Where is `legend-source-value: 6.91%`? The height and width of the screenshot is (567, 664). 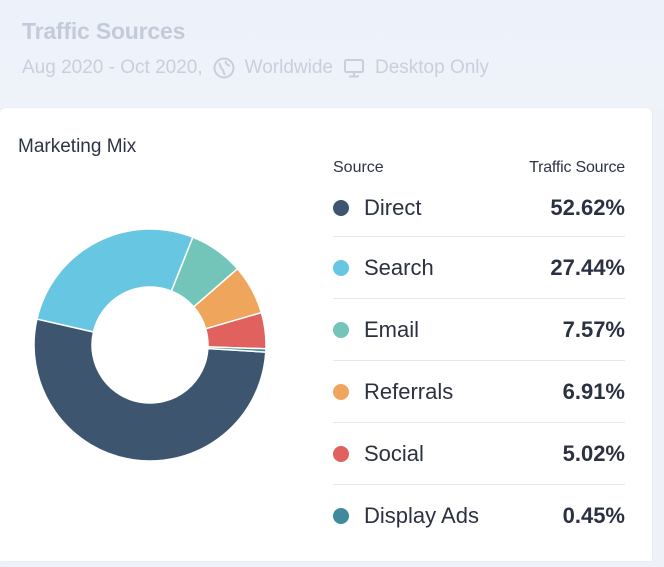
legend-source-value: 6.91% is located at coordinates (593, 391).